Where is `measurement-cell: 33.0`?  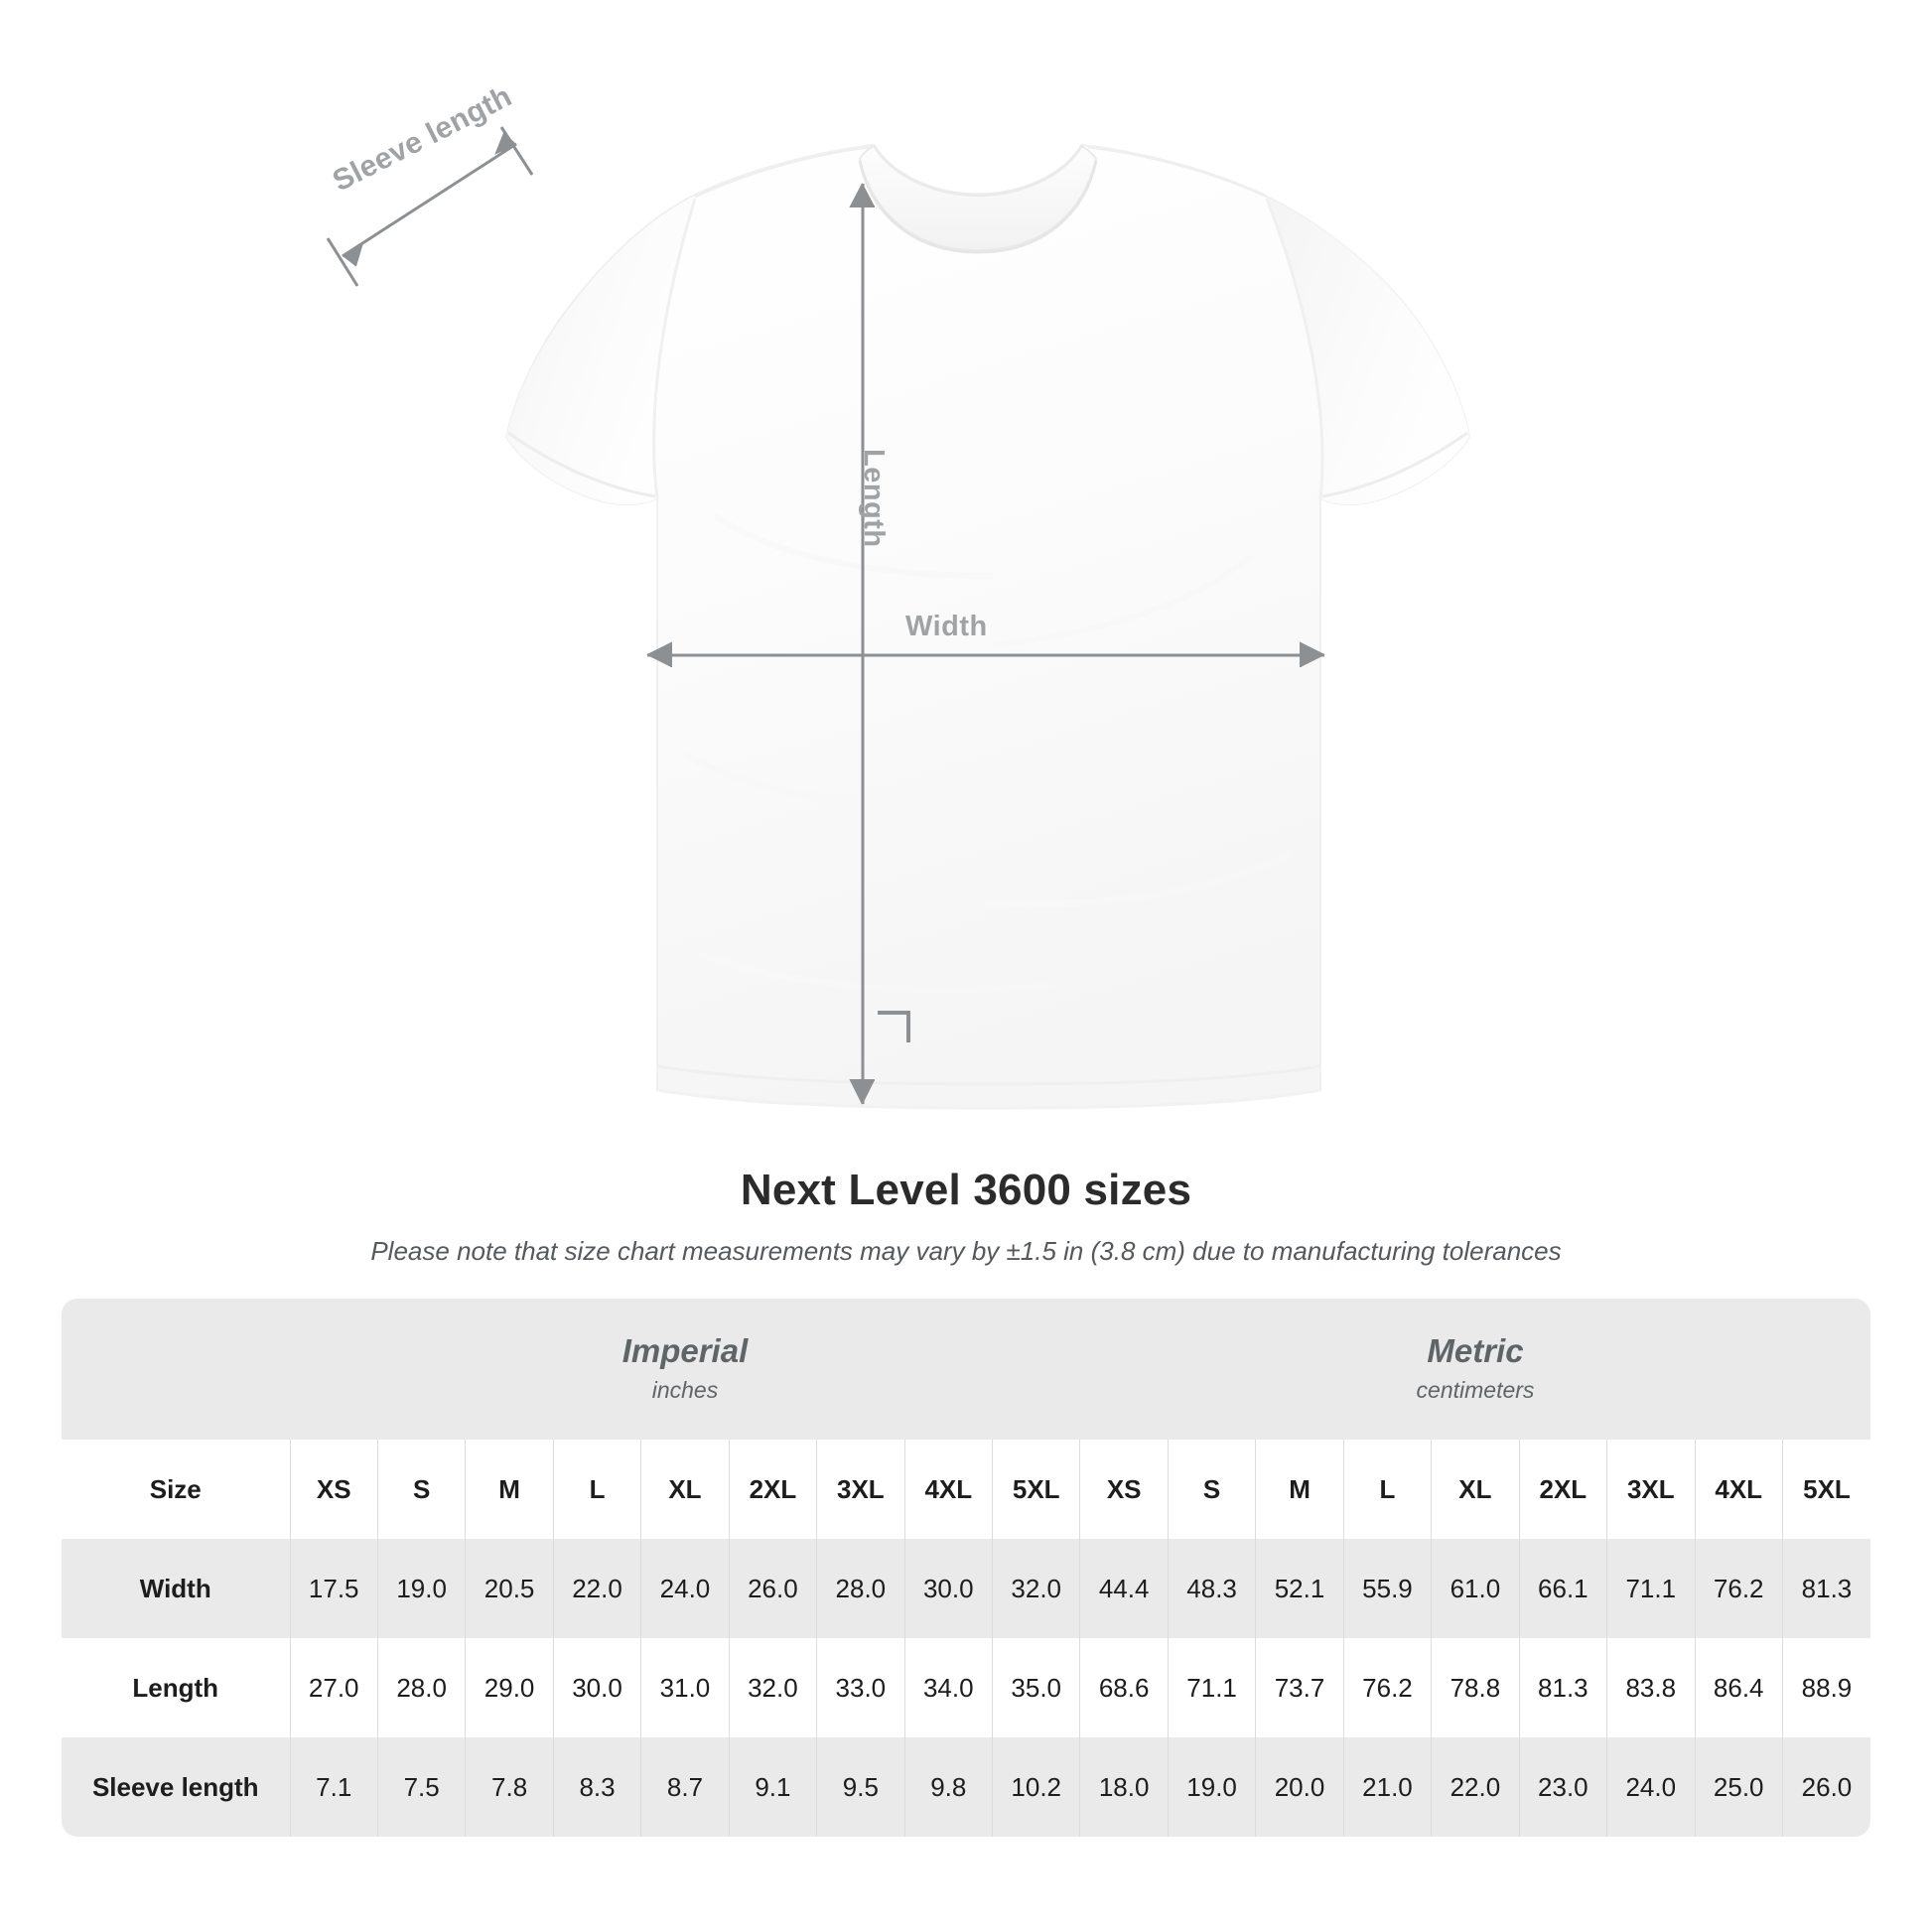 measurement-cell: 33.0 is located at coordinates (861, 1687).